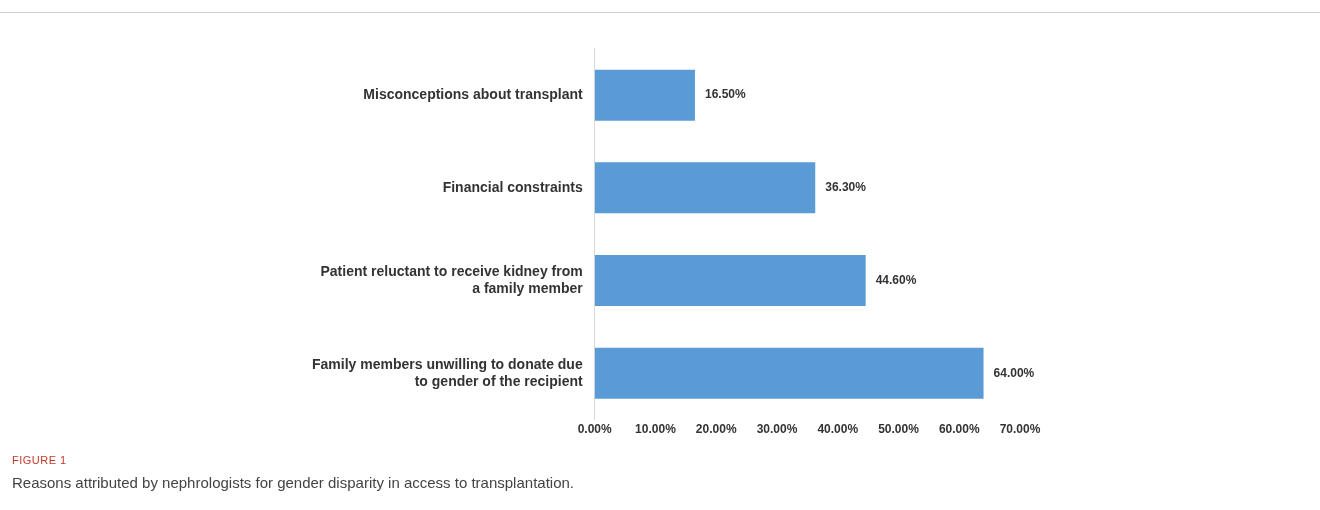  What do you see at coordinates (448, 372) in the screenshot?
I see `y-tick-label: Family members unwilling to donate due to gender of the recipient` at bounding box center [448, 372].